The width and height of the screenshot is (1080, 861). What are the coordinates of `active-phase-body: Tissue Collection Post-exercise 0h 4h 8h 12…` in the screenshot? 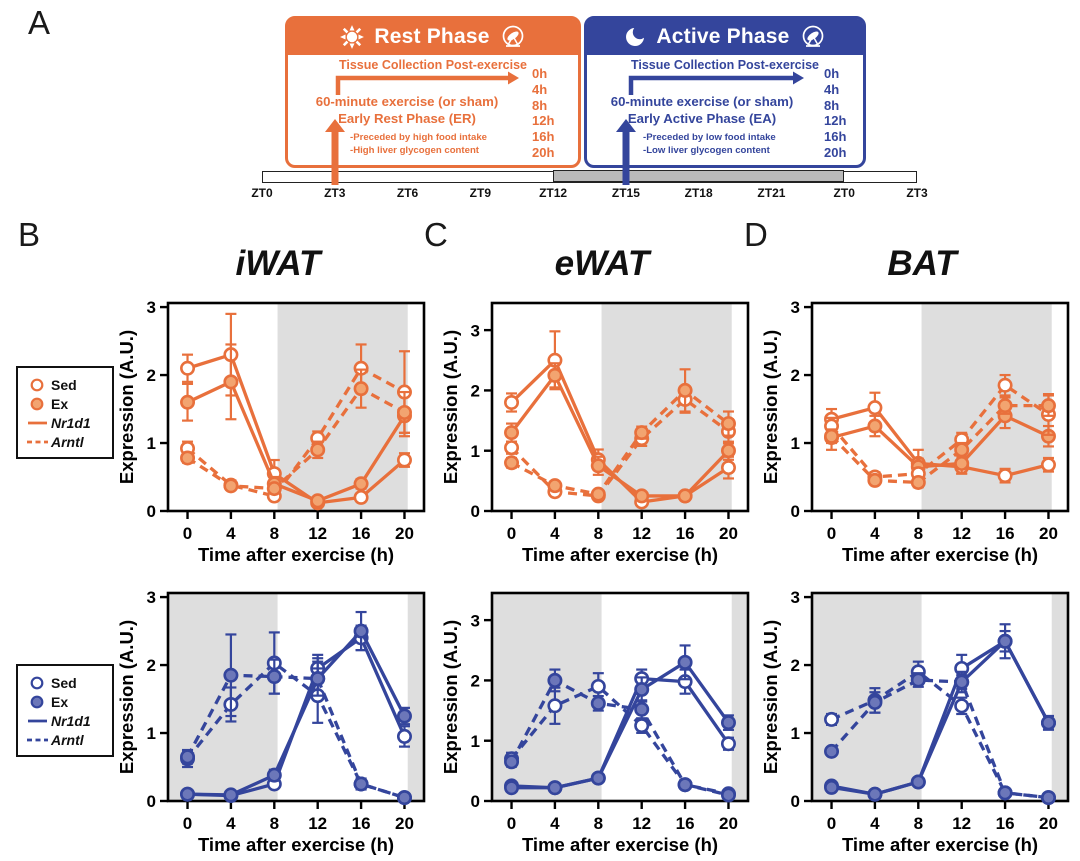 It's located at (725, 110).